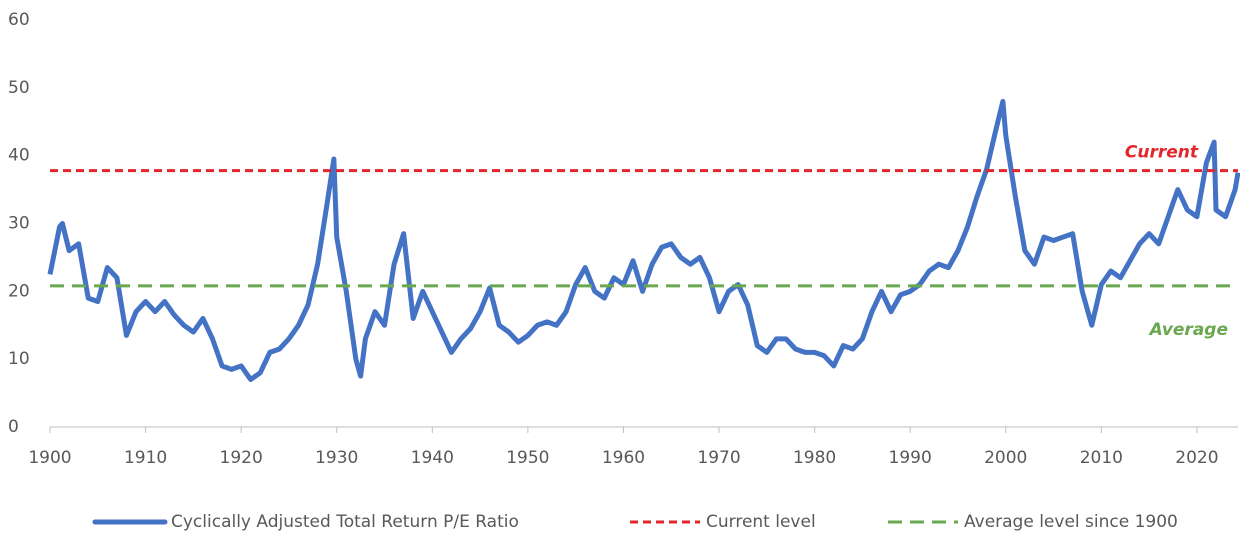  I want to click on x-tick-label: 1970, so click(718, 458).